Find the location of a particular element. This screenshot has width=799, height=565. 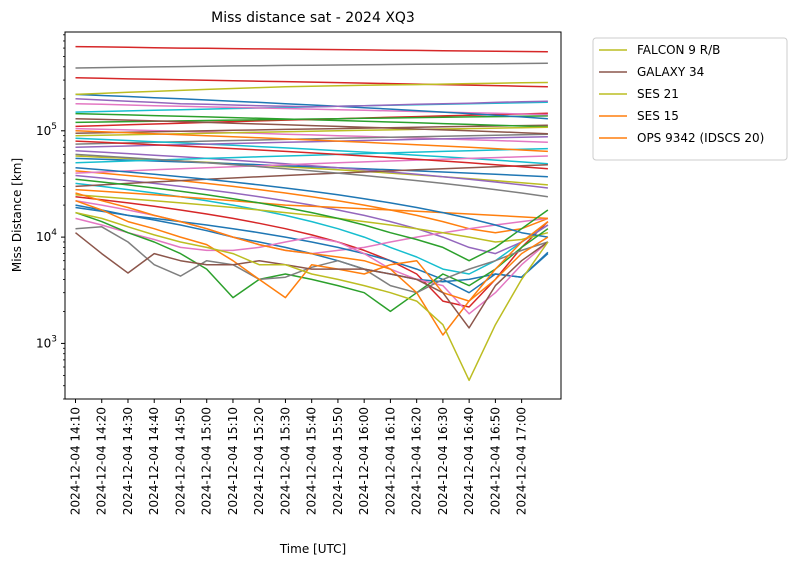

x-tick-label-14: 2024-12-04 16:30 is located at coordinates (443, 461).